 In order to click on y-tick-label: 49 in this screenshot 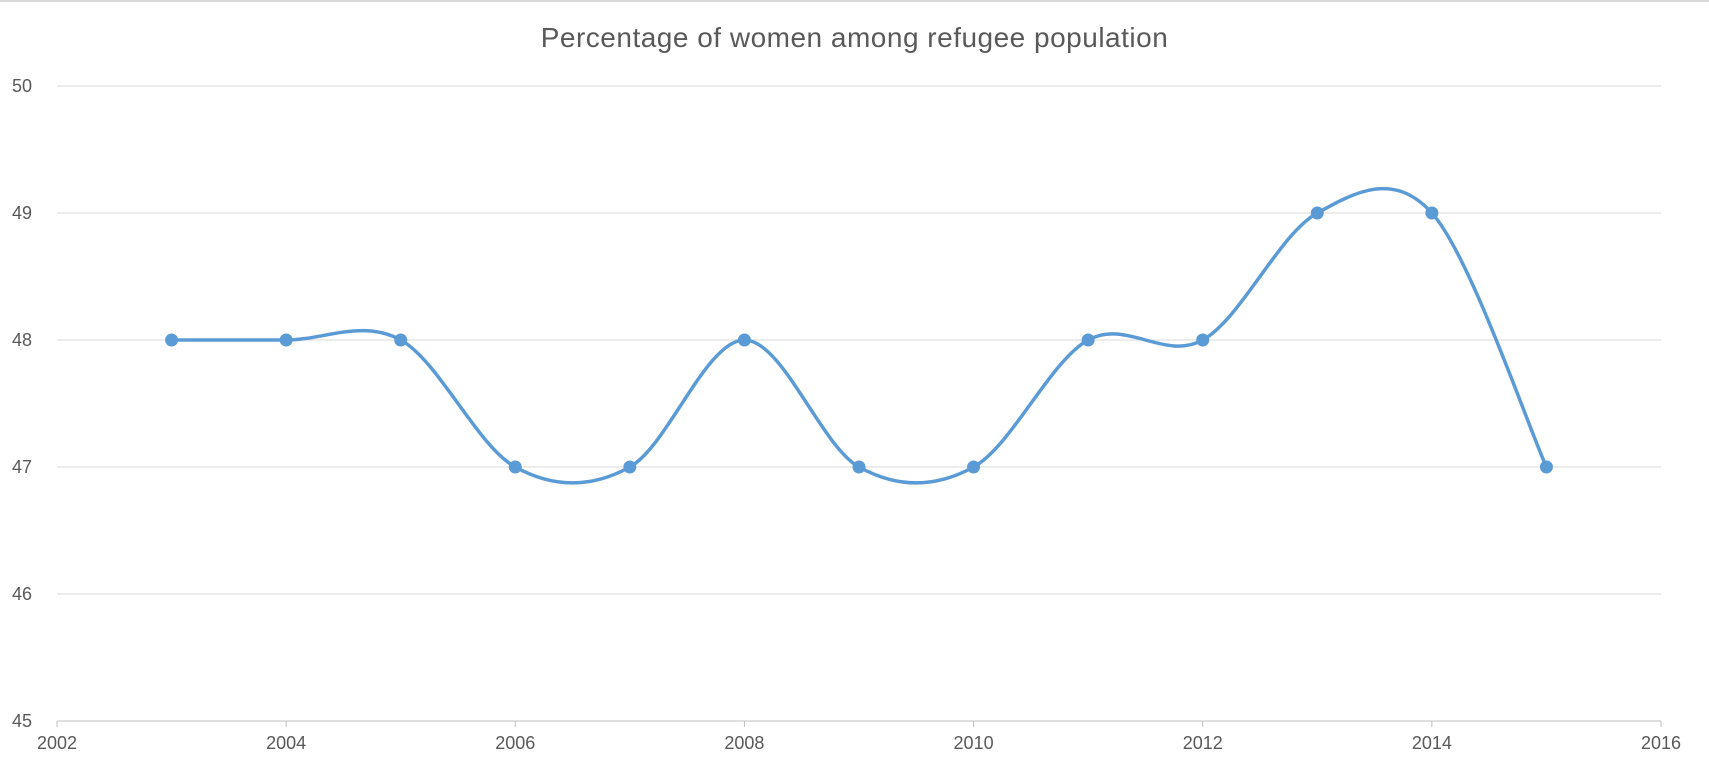, I will do `click(22, 213)`.